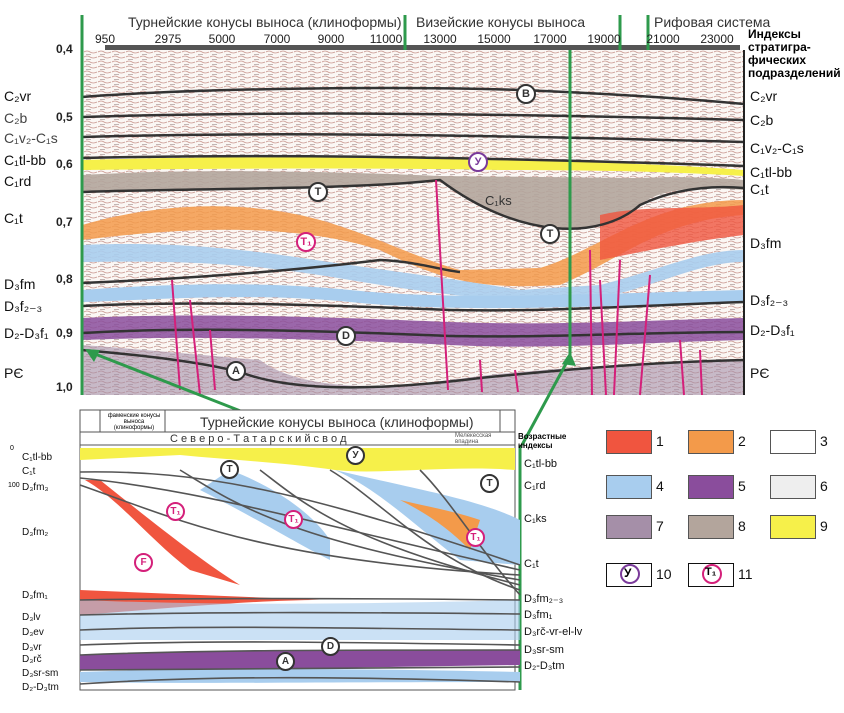 Image resolution: width=844 pixels, height=713 pixels. Describe the element at coordinates (664, 574) in the screenshot. I see `legend-num-10: 10` at that location.